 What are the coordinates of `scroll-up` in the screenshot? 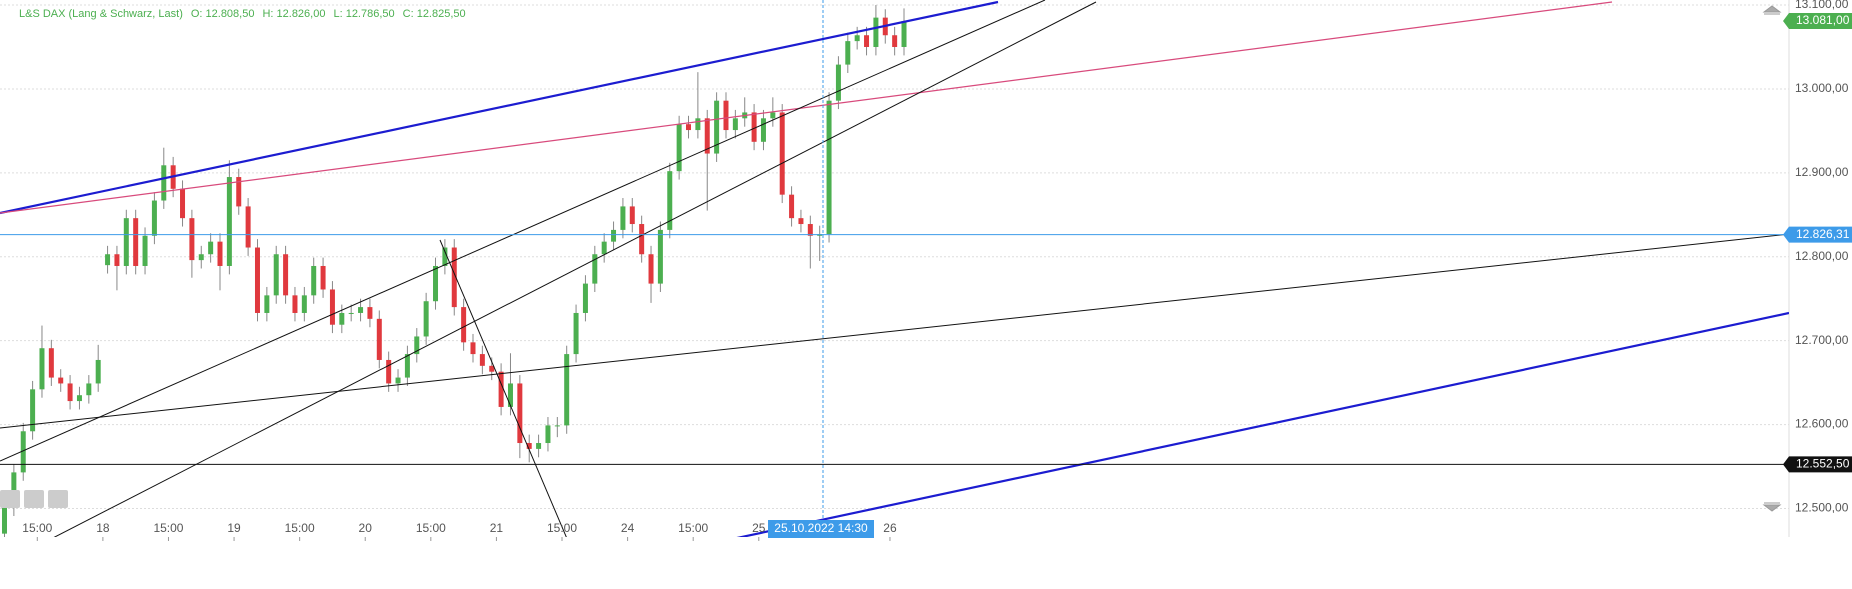 It's located at (1772, 10).